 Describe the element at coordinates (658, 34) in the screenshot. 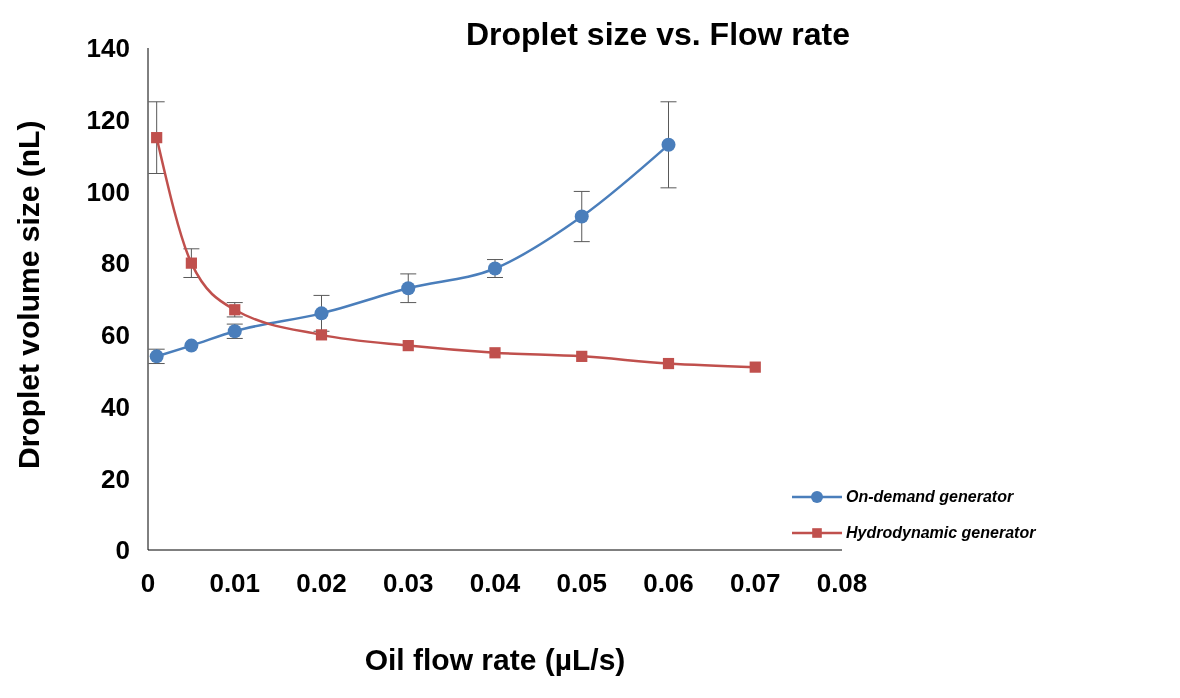

I see `chart-title: Droplet size vs. Flow rate` at that location.